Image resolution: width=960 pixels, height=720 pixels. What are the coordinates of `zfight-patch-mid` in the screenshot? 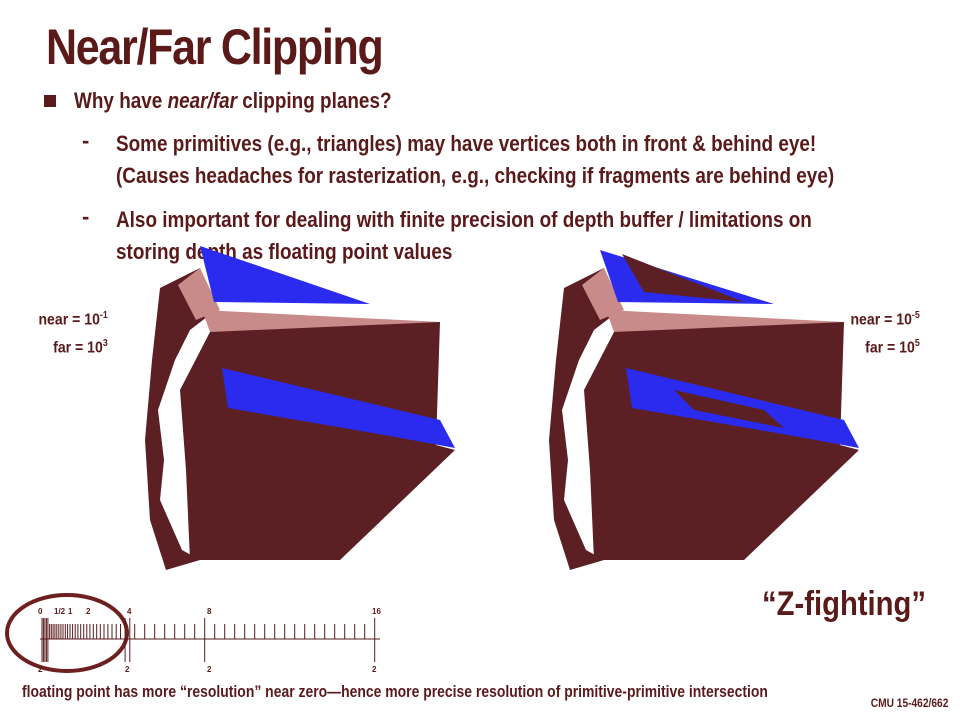 It's located at (729, 409).